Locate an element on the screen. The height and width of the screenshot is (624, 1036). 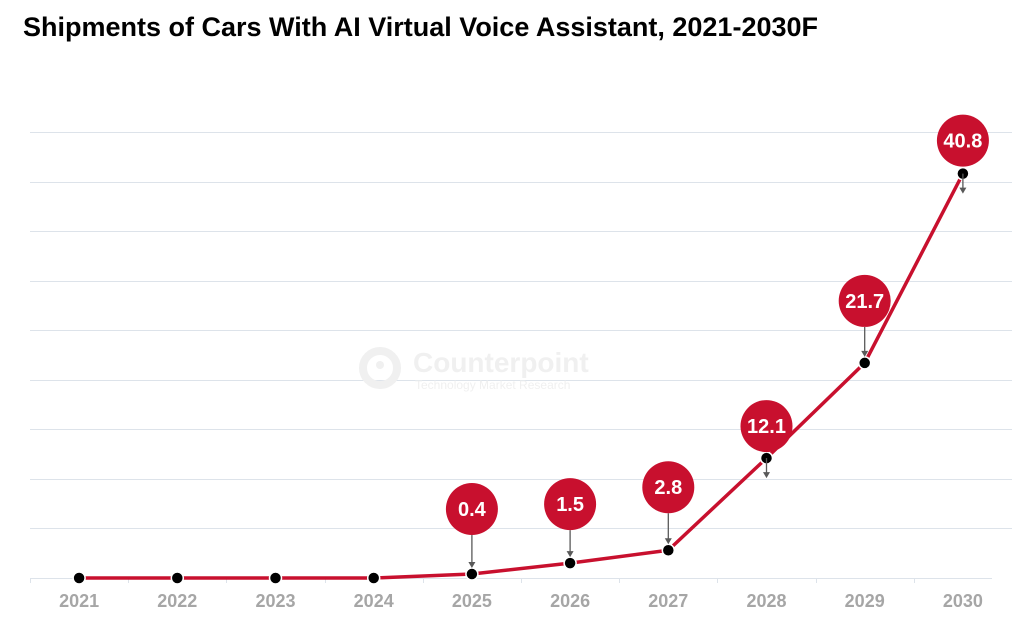
data-label-text: 1.5 is located at coordinates (570, 505).